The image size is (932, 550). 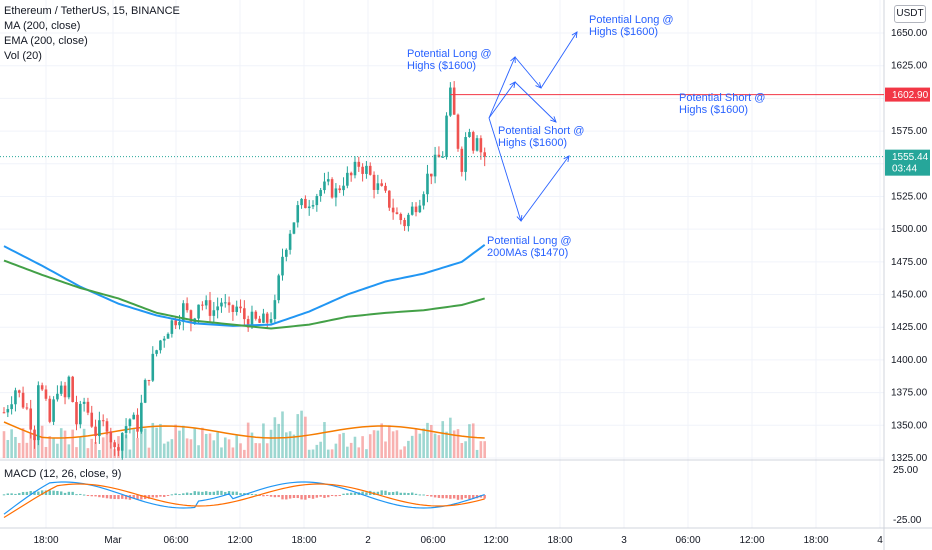 What do you see at coordinates (239, 540) in the screenshot?
I see `time-axis-label: 12:00` at bounding box center [239, 540].